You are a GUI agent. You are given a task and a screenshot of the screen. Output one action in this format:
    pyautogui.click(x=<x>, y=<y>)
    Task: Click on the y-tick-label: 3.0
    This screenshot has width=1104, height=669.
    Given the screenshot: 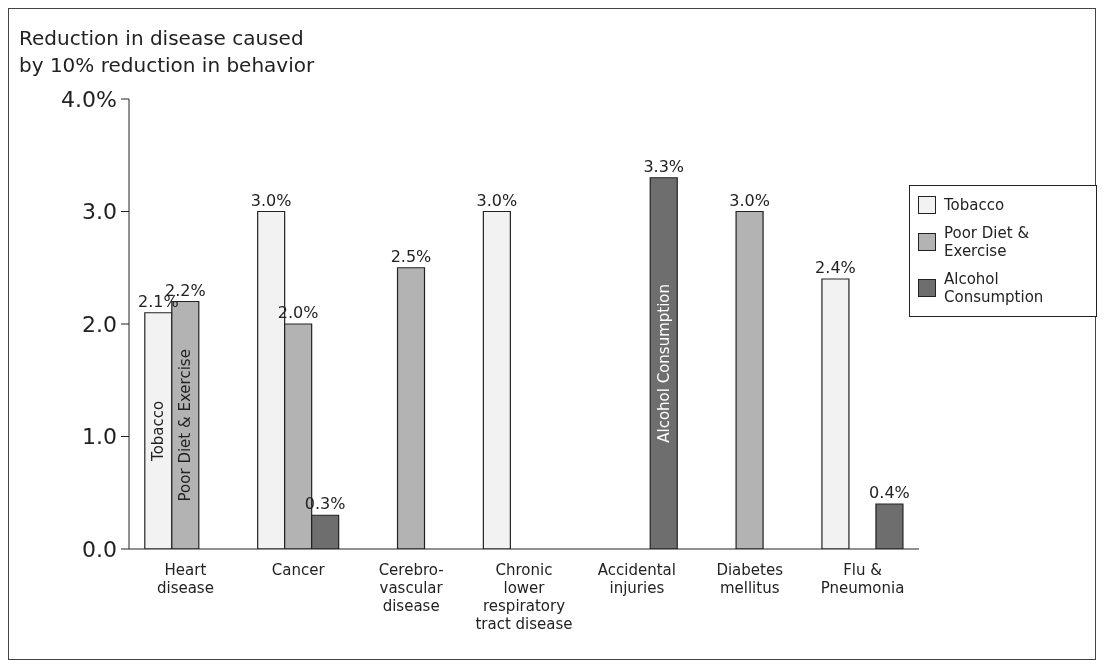 What is the action you would take?
    pyautogui.click(x=99, y=212)
    